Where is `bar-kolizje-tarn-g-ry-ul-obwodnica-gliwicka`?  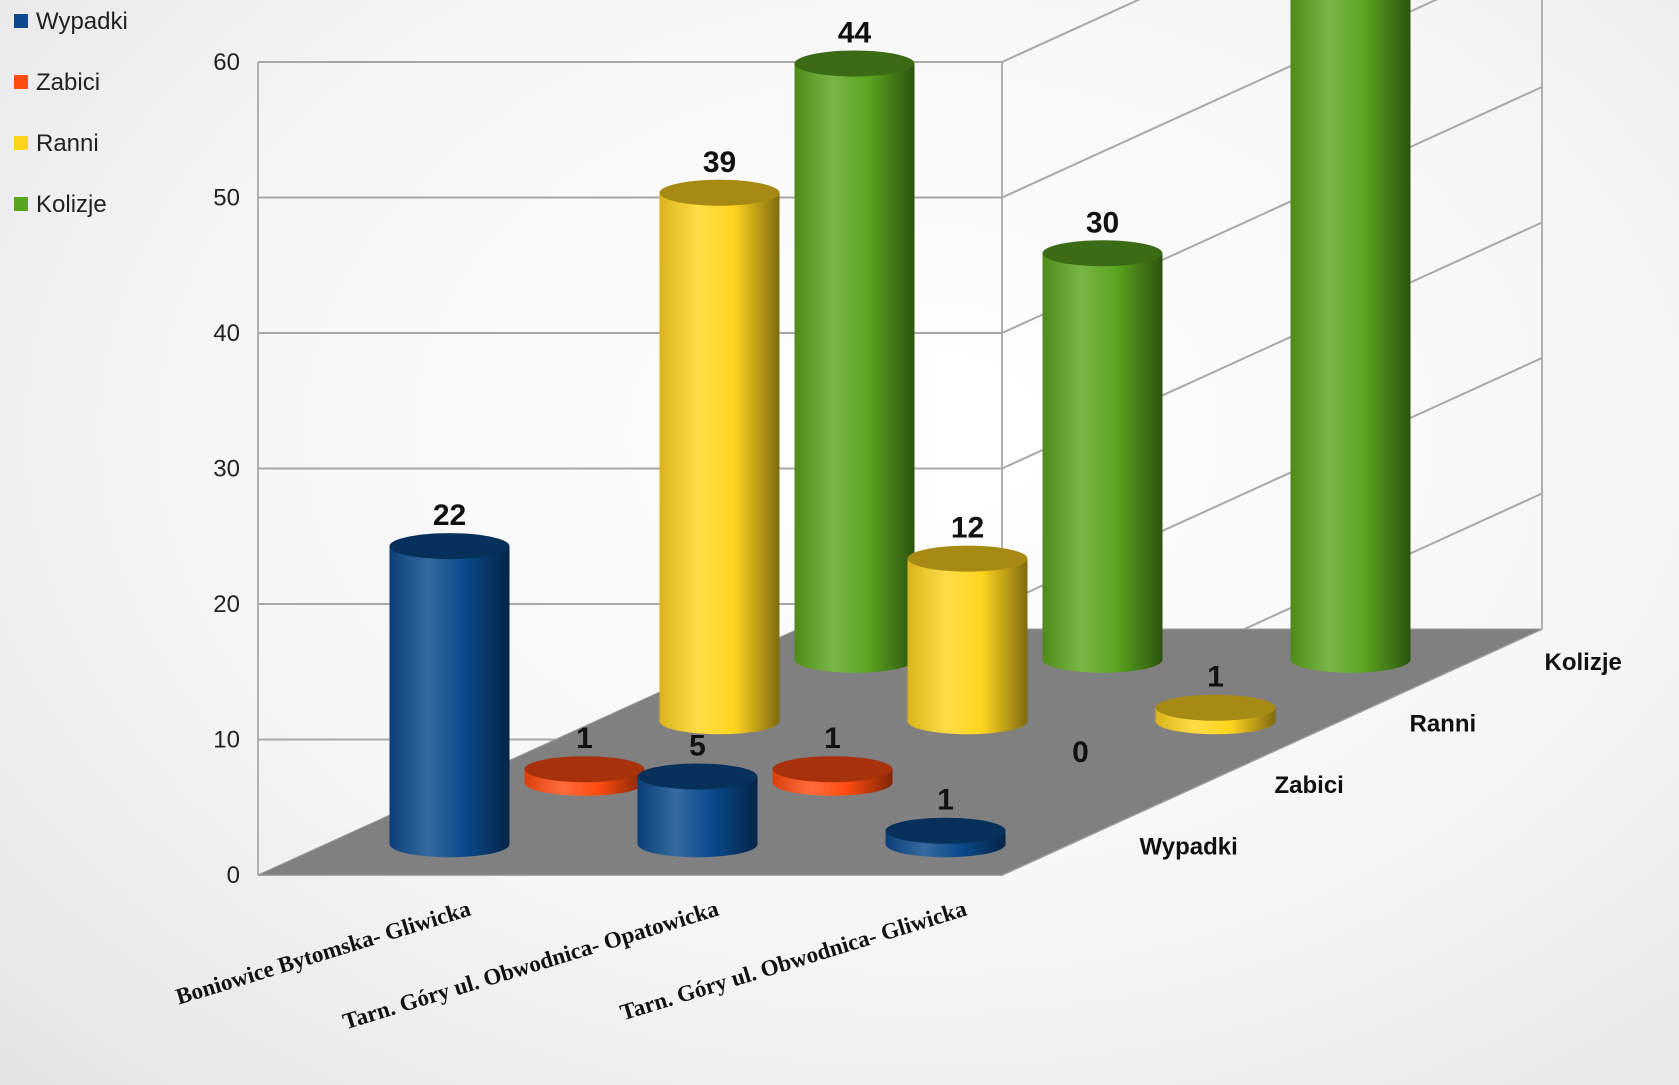
bar-kolizje-tarn-g-ry-ul-obwodnica-gliwicka is located at coordinates (1350, 336).